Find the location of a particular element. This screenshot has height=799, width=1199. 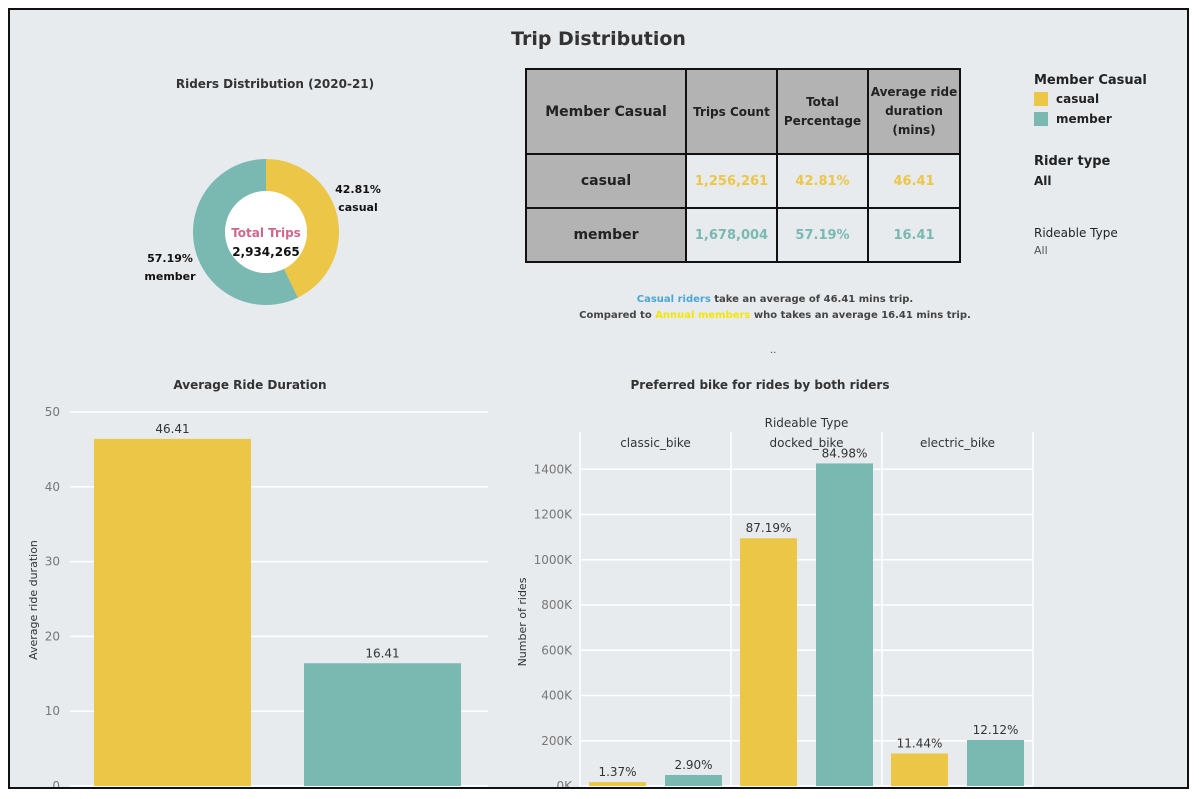

data-label: 2.90% is located at coordinates (693, 765).